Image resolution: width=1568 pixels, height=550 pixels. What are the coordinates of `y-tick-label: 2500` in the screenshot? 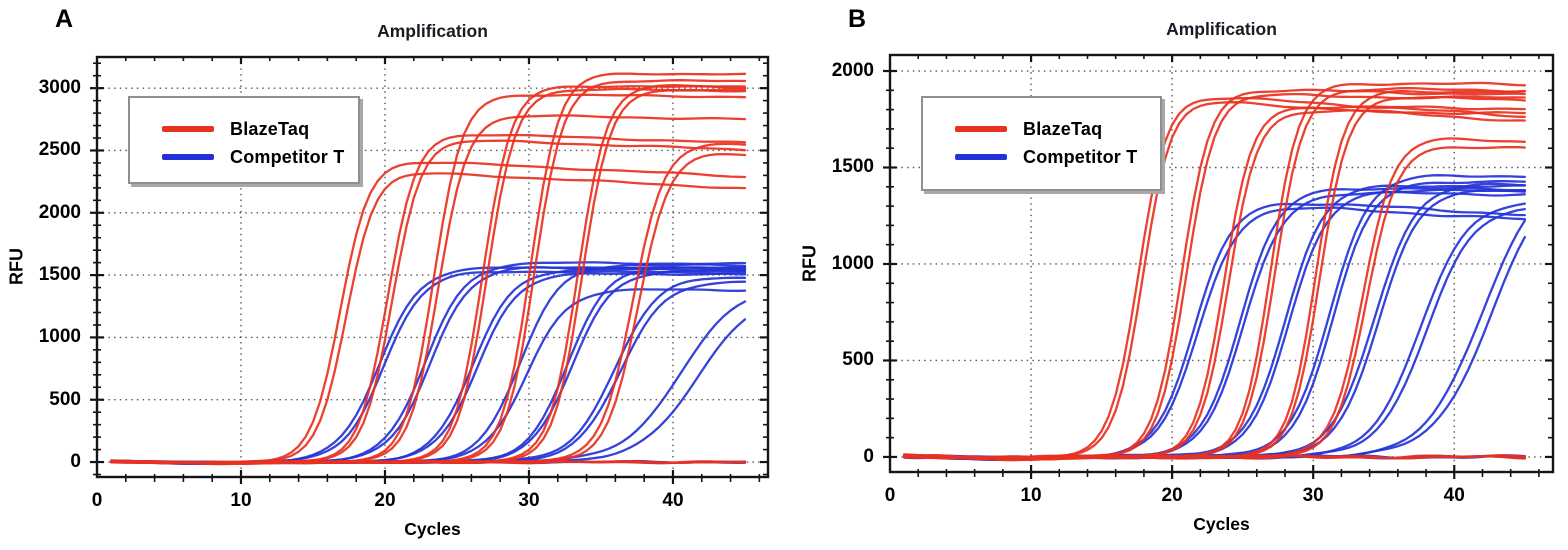 It's located at (59, 150).